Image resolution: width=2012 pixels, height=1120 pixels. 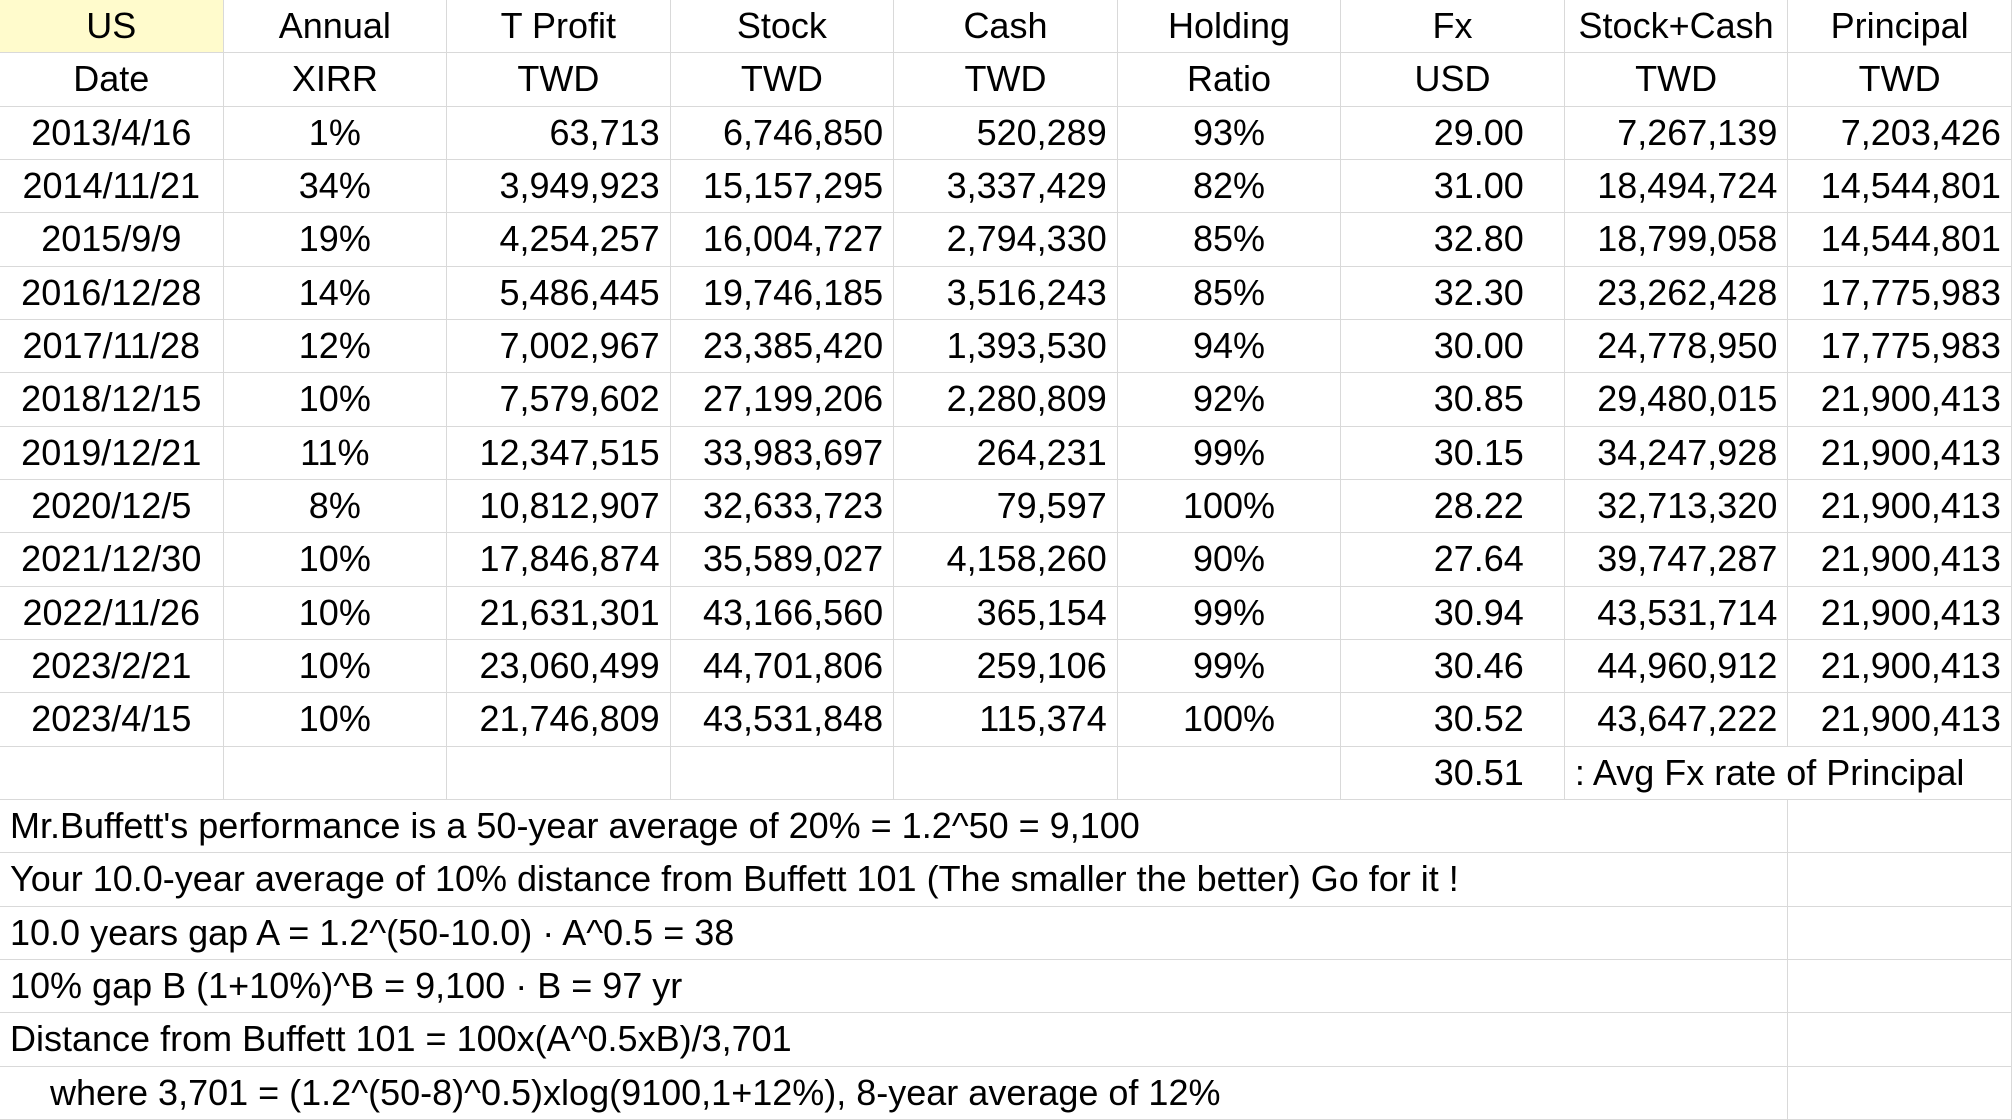 What do you see at coordinates (112, 240) in the screenshot?
I see `table-cell: 2015/9/9` at bounding box center [112, 240].